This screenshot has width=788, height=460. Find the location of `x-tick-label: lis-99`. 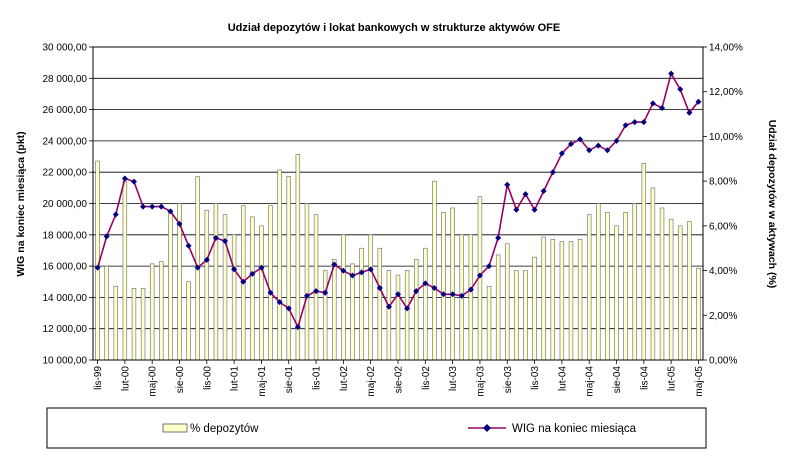

x-tick-label: lis-99 is located at coordinates (98, 378).